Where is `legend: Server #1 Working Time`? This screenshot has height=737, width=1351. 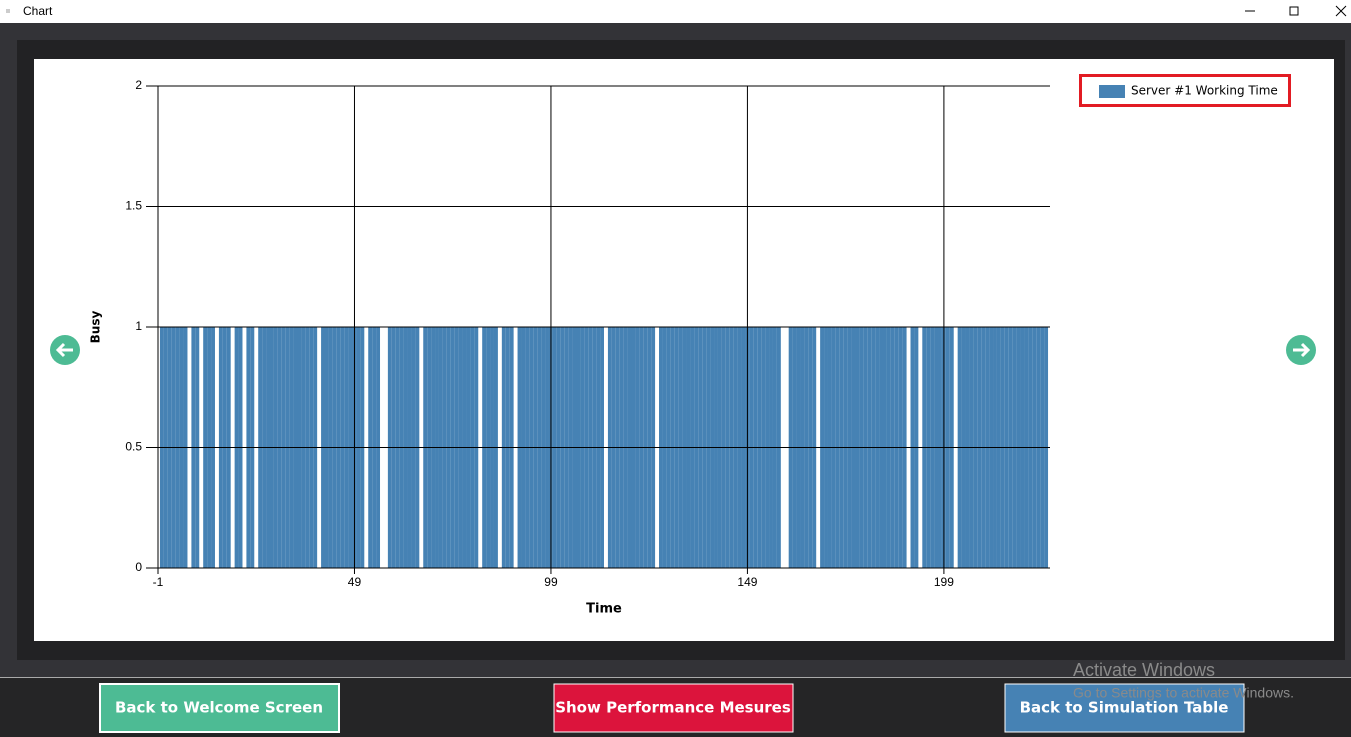 legend: Server #1 Working Time is located at coordinates (1185, 90).